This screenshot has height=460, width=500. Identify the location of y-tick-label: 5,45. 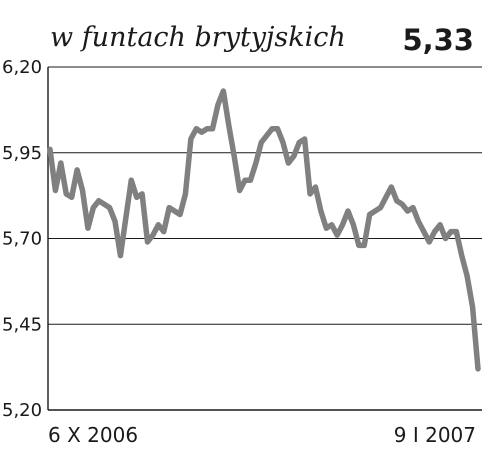
(22, 324).